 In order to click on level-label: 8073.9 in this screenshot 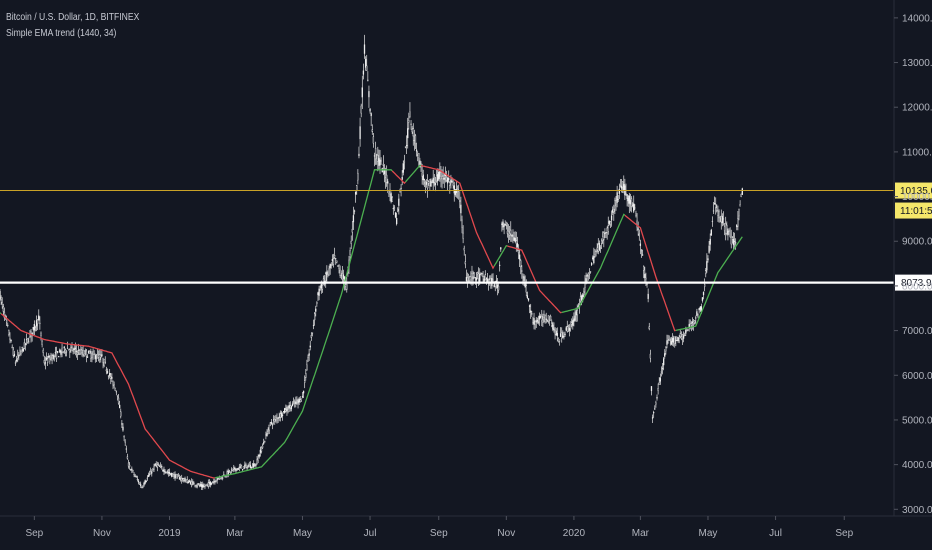, I will do `click(916, 283)`.